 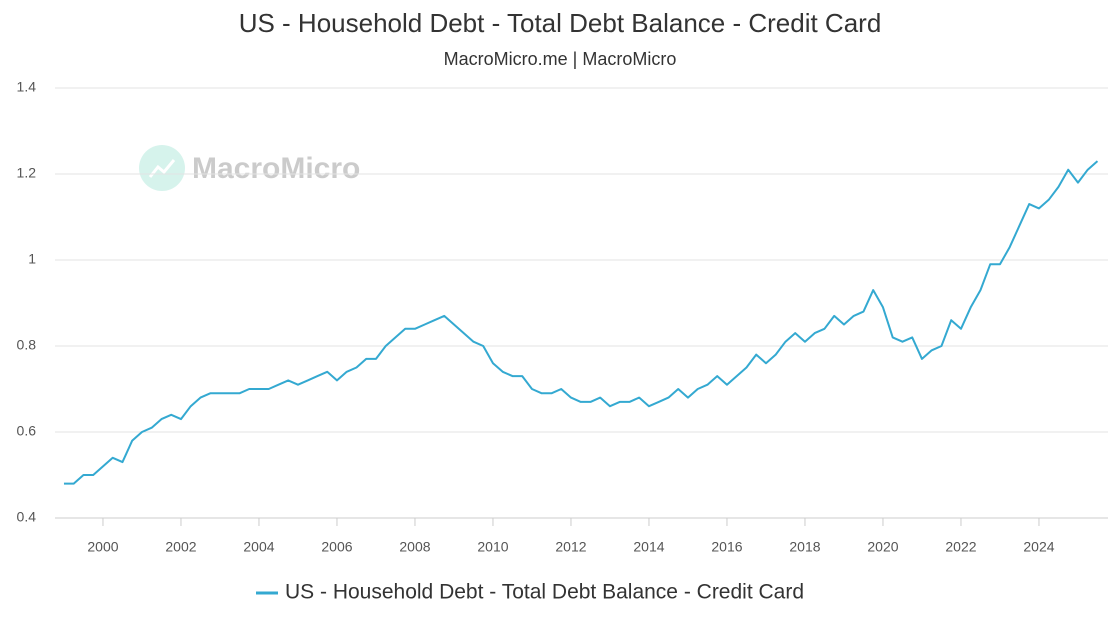 I want to click on x-tick-label: 2012, so click(x=570, y=547).